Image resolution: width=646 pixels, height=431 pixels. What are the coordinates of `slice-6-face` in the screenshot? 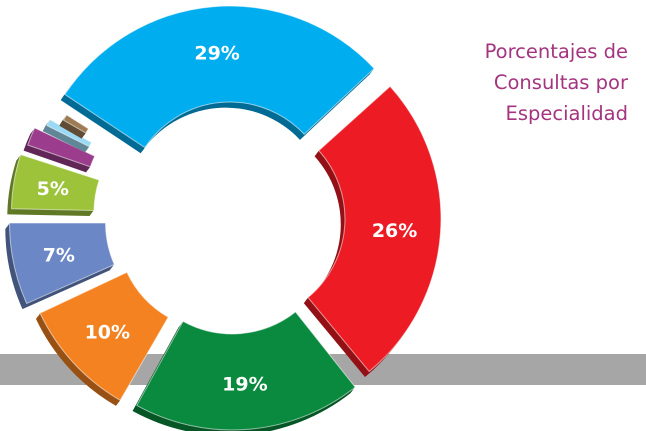 It's located at (55, 182).